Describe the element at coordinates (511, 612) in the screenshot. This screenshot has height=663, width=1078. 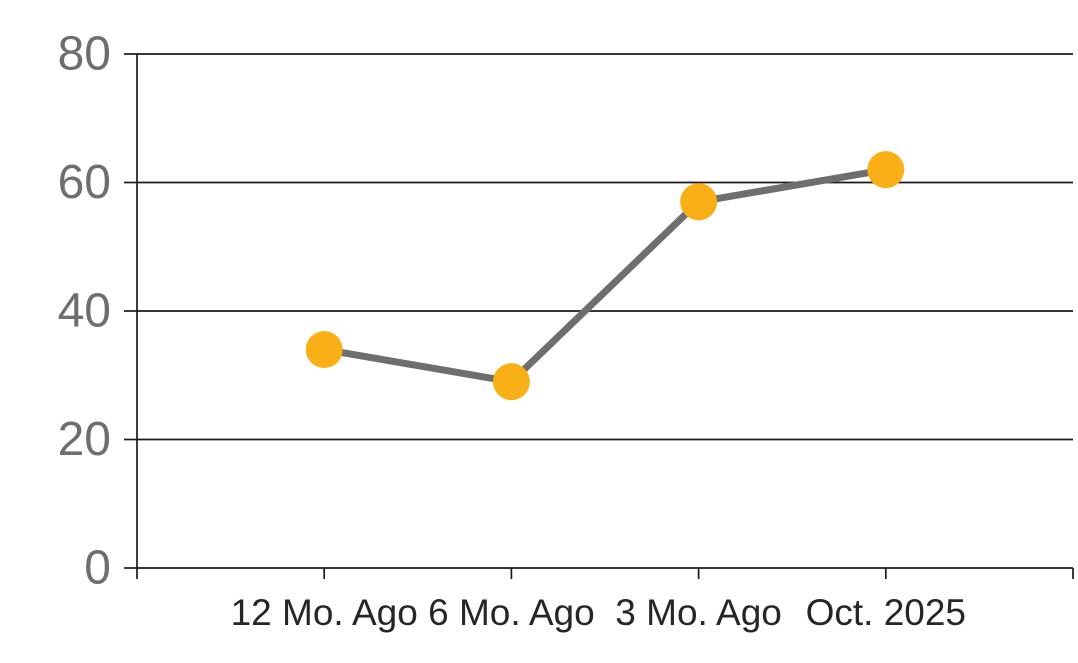
I see `x-category-label: 6 Mo. Ago` at that location.